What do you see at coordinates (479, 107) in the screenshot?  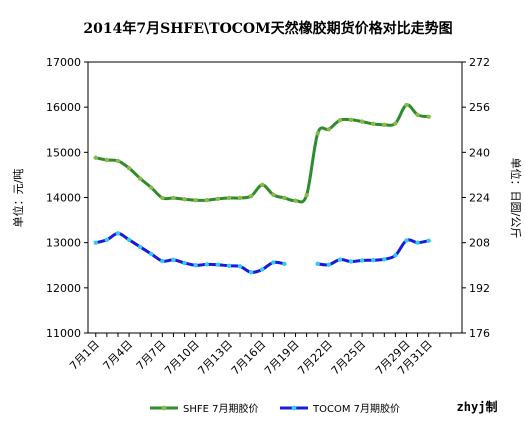 I see `right-tick-label: 256` at bounding box center [479, 107].